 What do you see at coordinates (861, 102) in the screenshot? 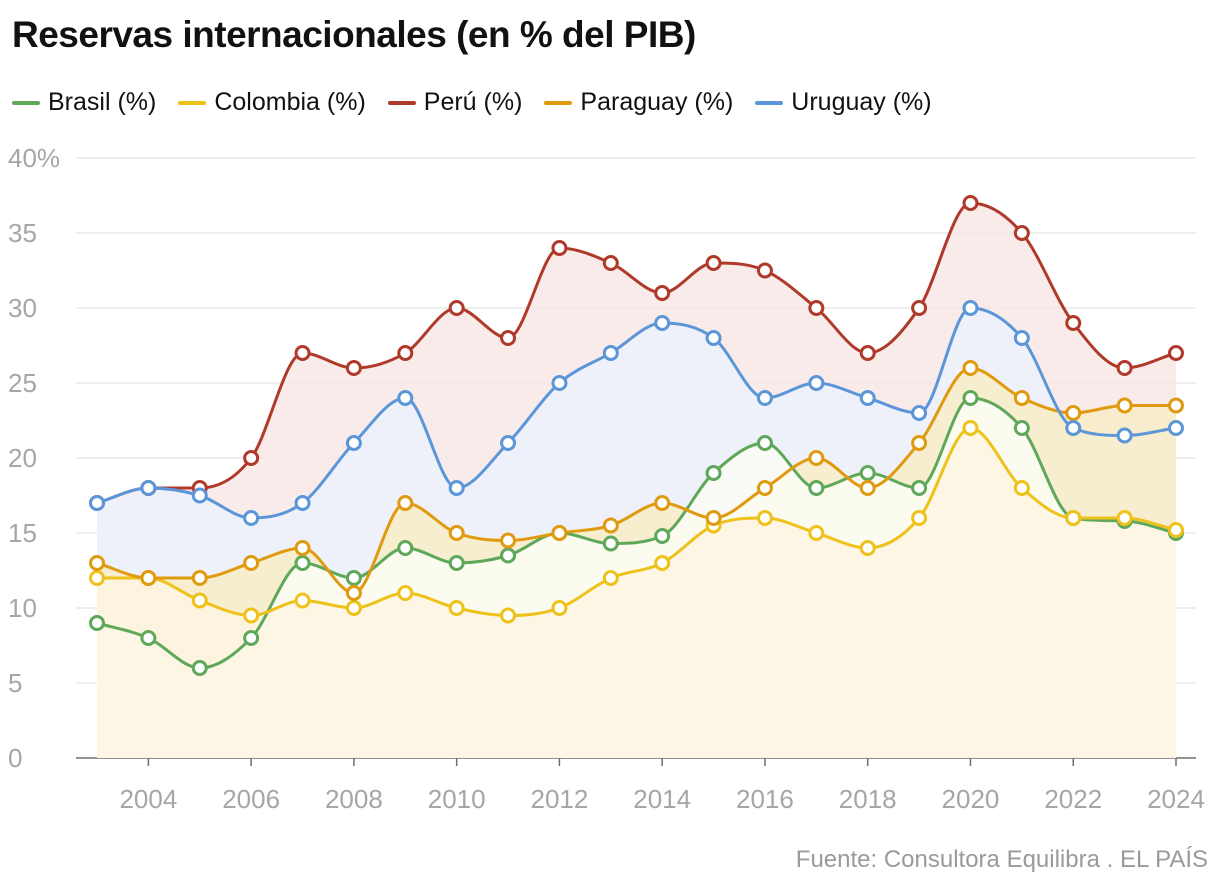
I see `legend-label: Uruguay (%)` at bounding box center [861, 102].